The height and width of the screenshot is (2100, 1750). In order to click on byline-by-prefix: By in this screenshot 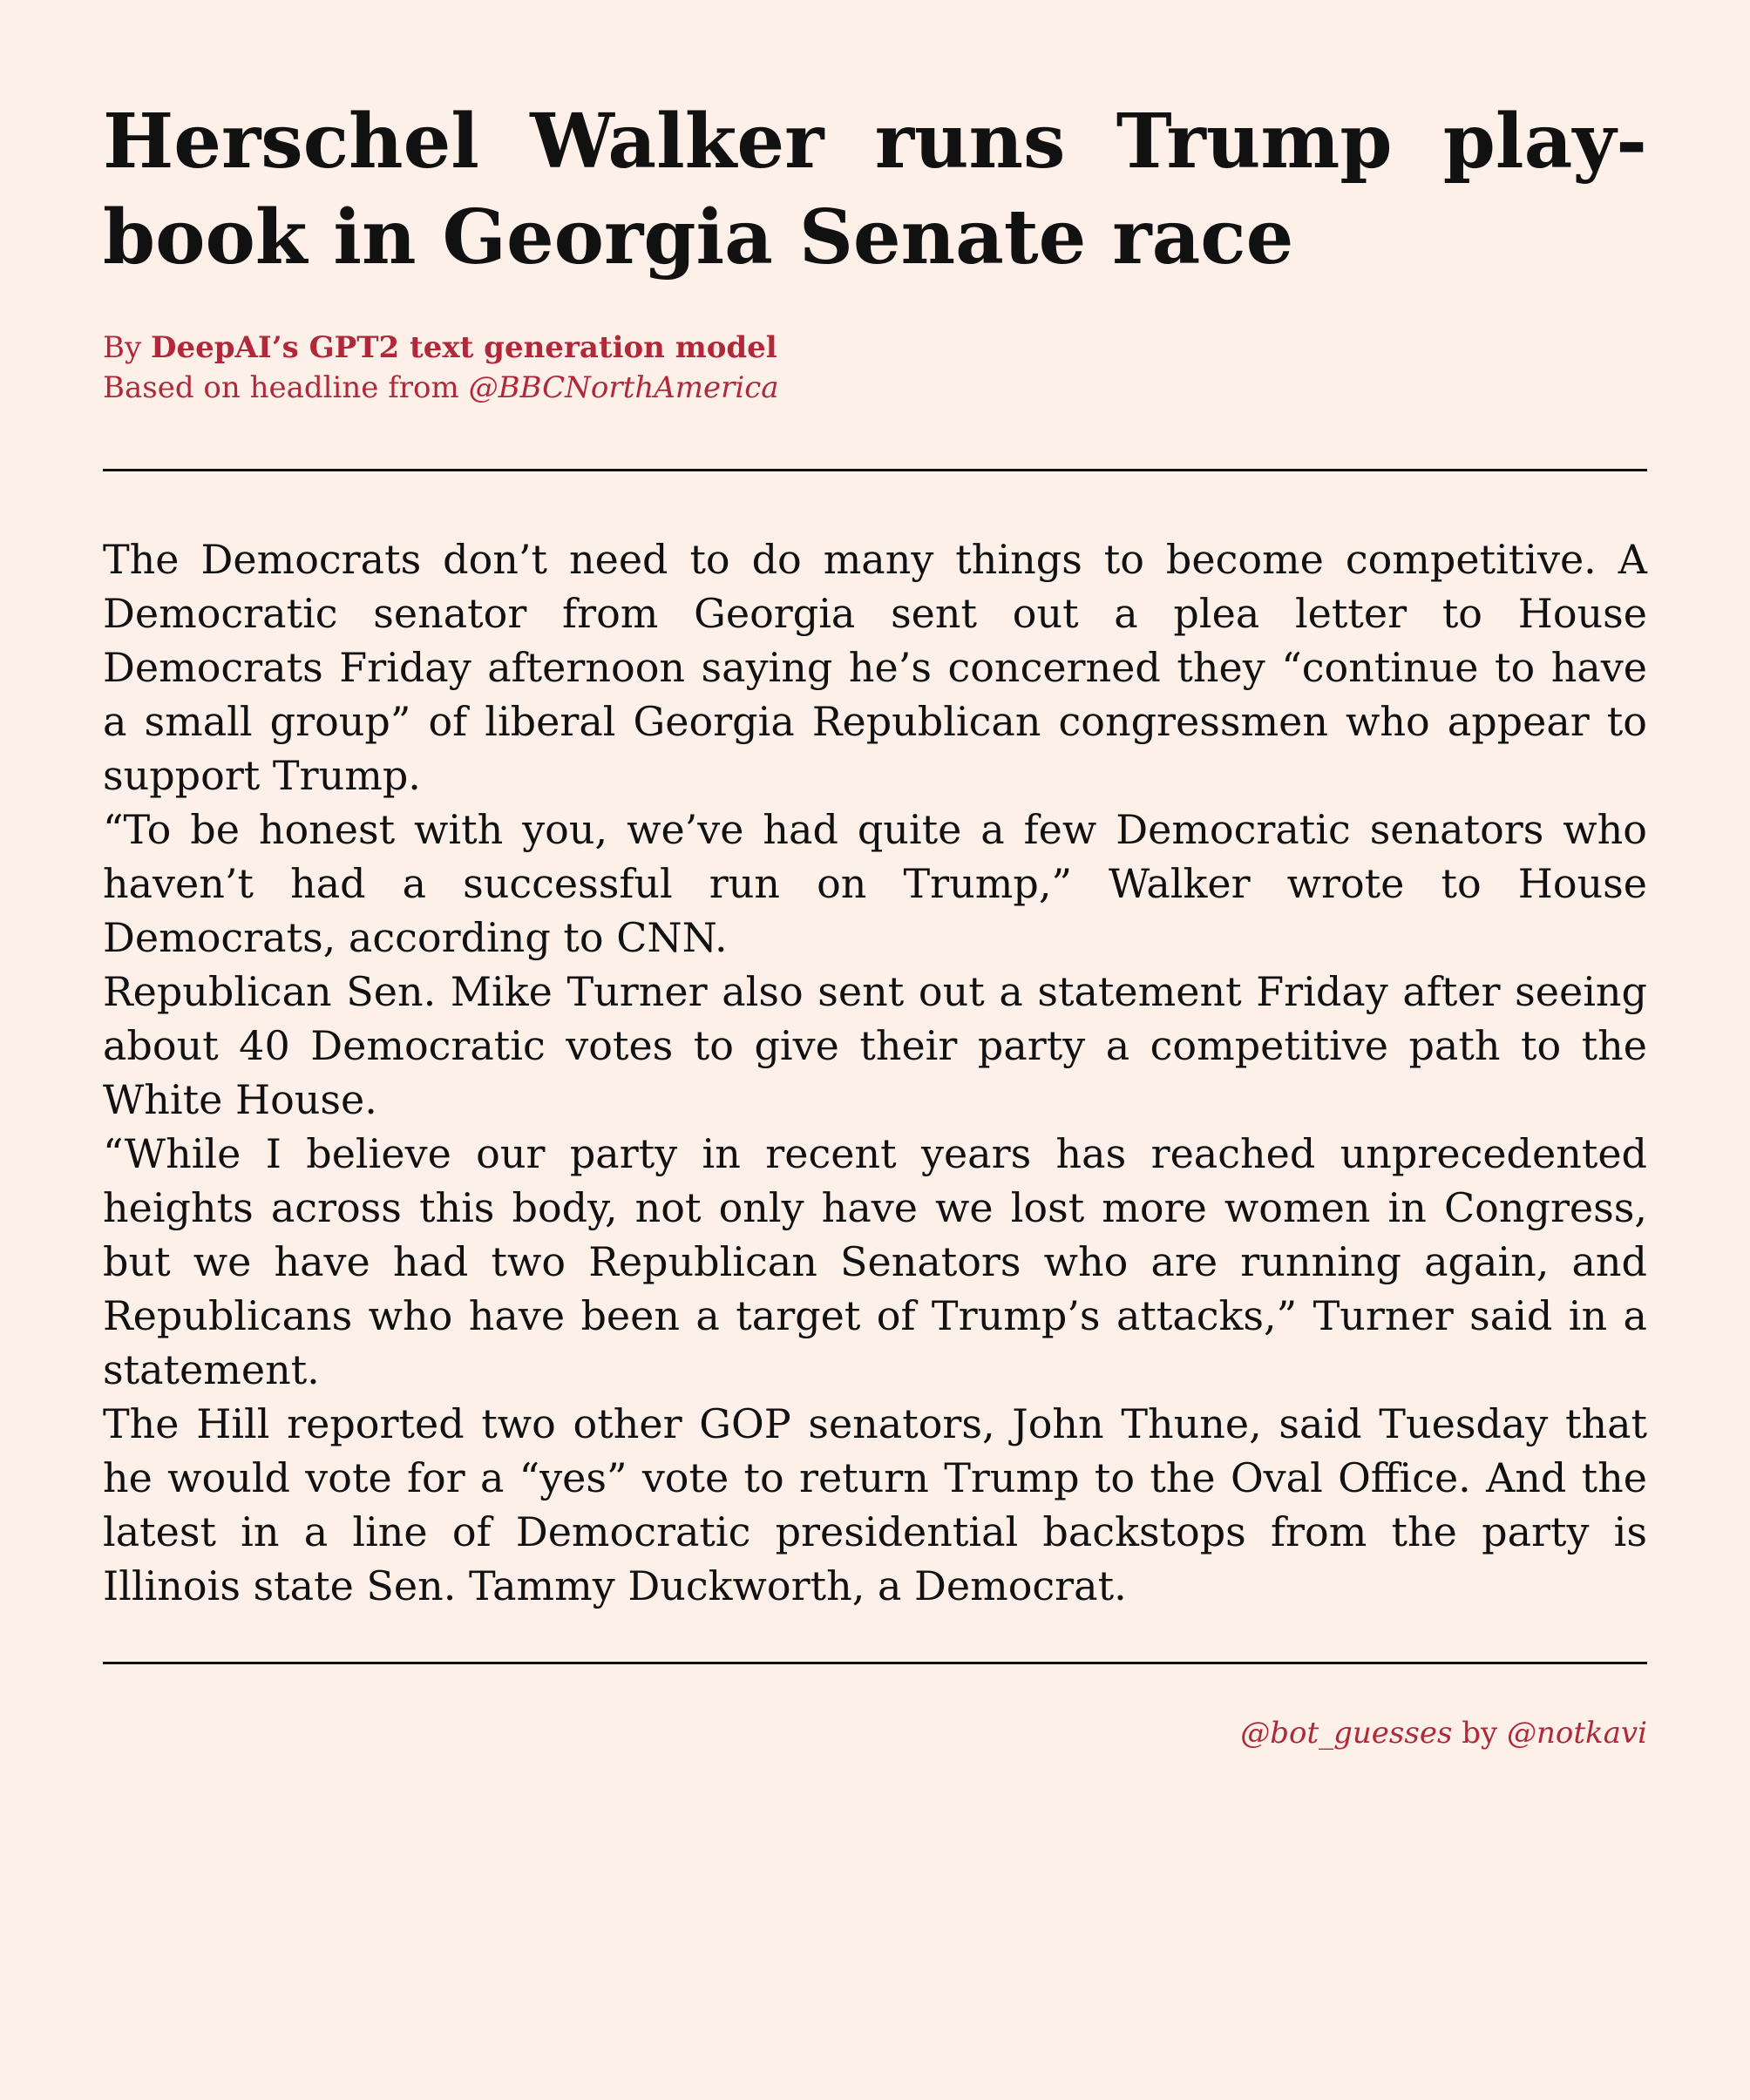, I will do `click(127, 347)`.